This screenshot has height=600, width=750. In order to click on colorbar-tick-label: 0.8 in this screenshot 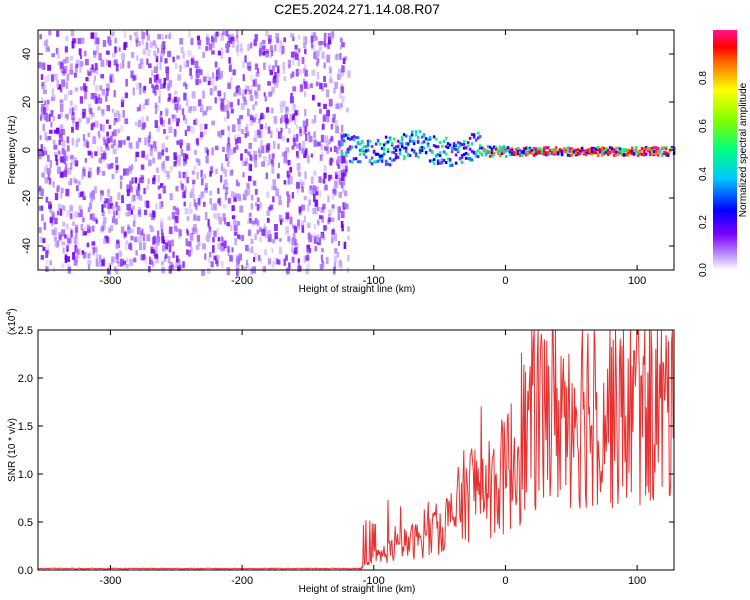, I will do `click(703, 78)`.